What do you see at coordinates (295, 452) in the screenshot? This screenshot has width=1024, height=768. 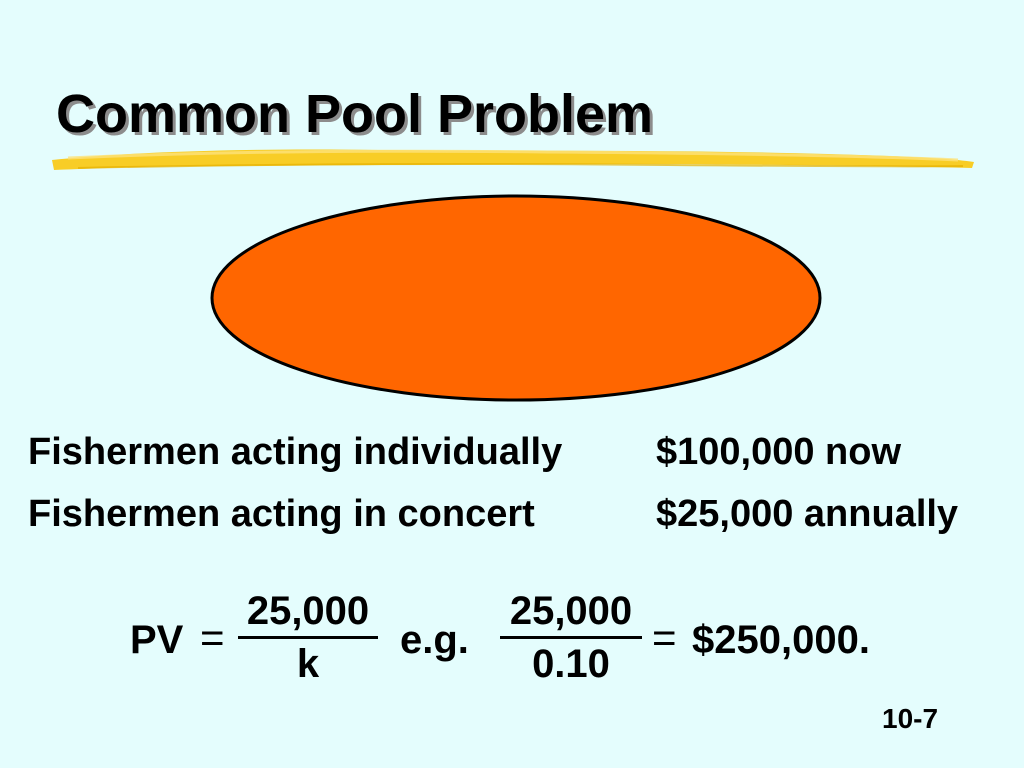 I see `row-label: Fishermen acting individually` at bounding box center [295, 452].